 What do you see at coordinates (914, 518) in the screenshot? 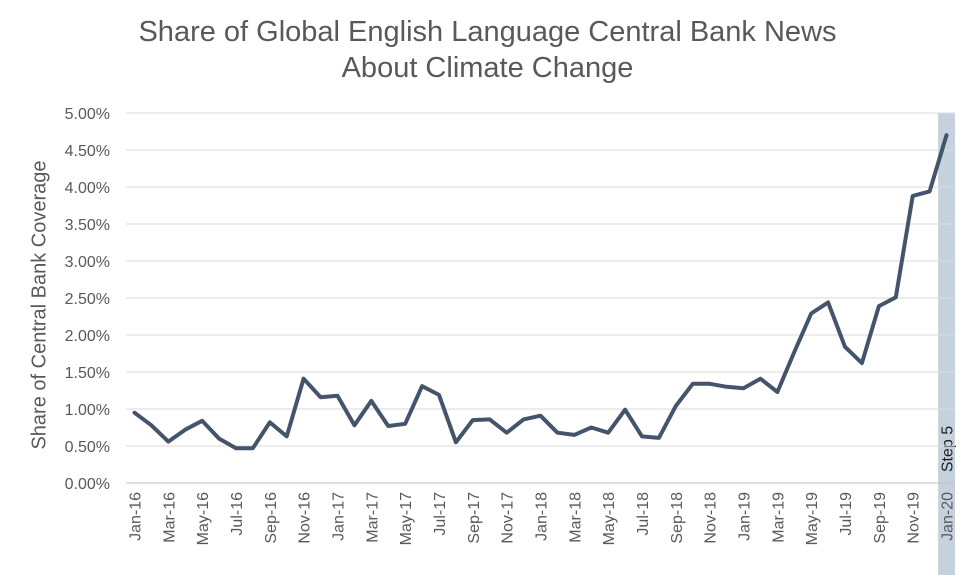
I see `x-tick-label: Nov-19` at bounding box center [914, 518].